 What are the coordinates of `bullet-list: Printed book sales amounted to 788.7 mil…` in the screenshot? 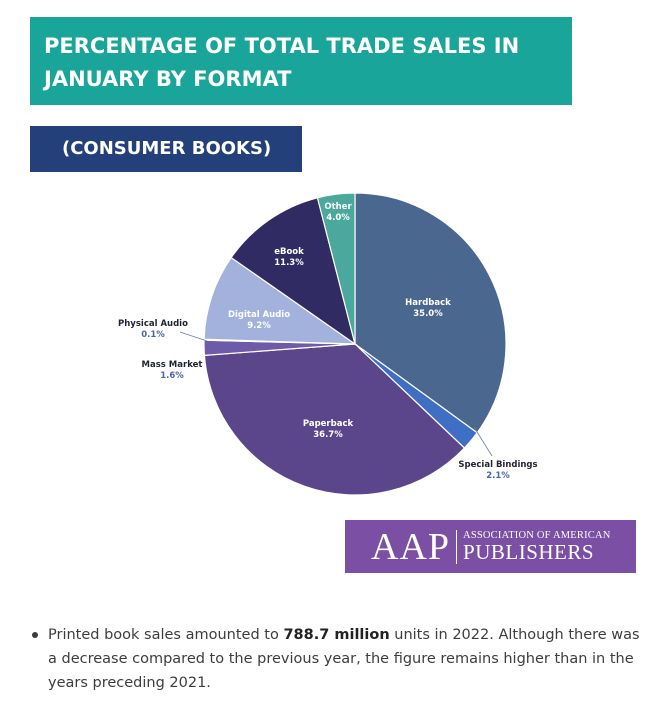 It's located at (340, 659).